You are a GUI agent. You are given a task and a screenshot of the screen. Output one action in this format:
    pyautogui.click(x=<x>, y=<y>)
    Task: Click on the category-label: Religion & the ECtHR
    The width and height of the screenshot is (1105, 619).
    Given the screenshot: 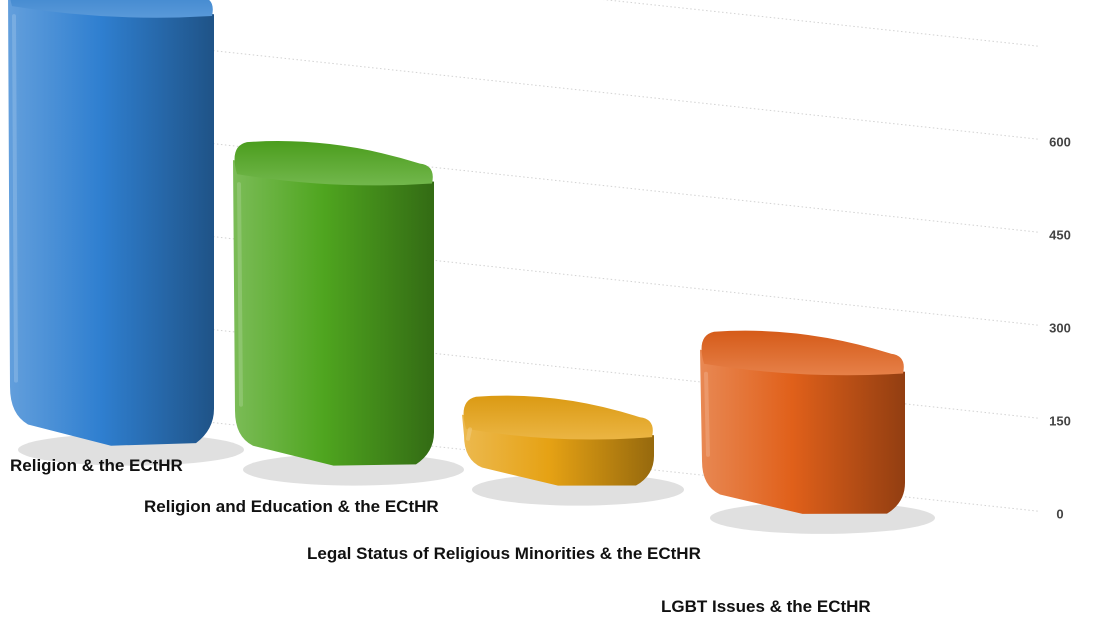 What is the action you would take?
    pyautogui.click(x=96, y=465)
    